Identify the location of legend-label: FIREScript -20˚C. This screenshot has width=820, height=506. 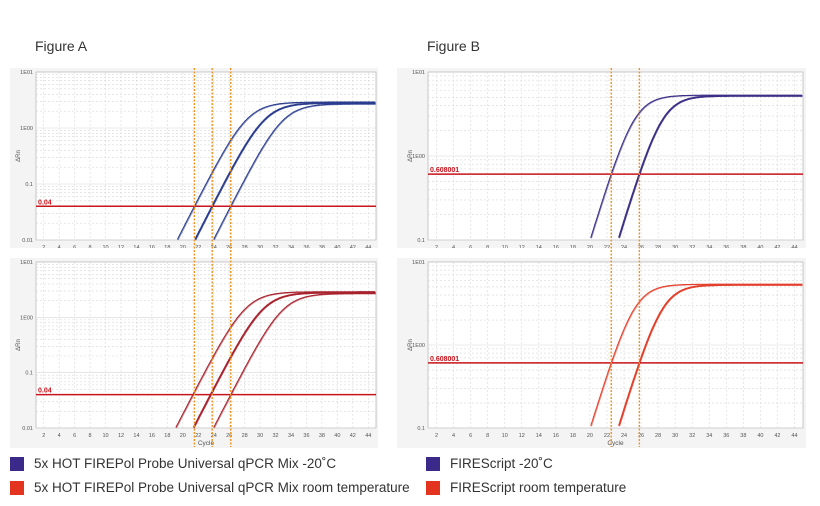
(501, 463).